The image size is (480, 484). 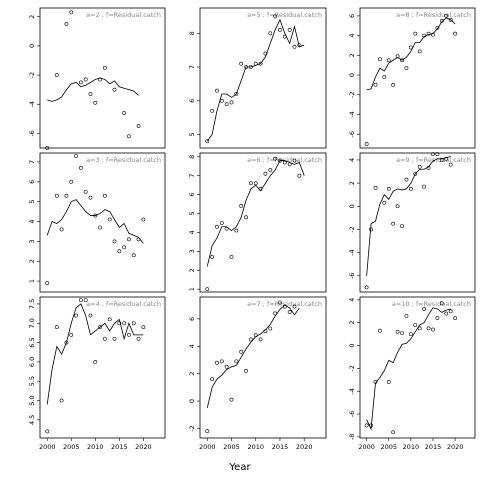 What do you see at coordinates (32, 362) in the screenshot?
I see `y-tick-label: 6.0` at bounding box center [32, 362].